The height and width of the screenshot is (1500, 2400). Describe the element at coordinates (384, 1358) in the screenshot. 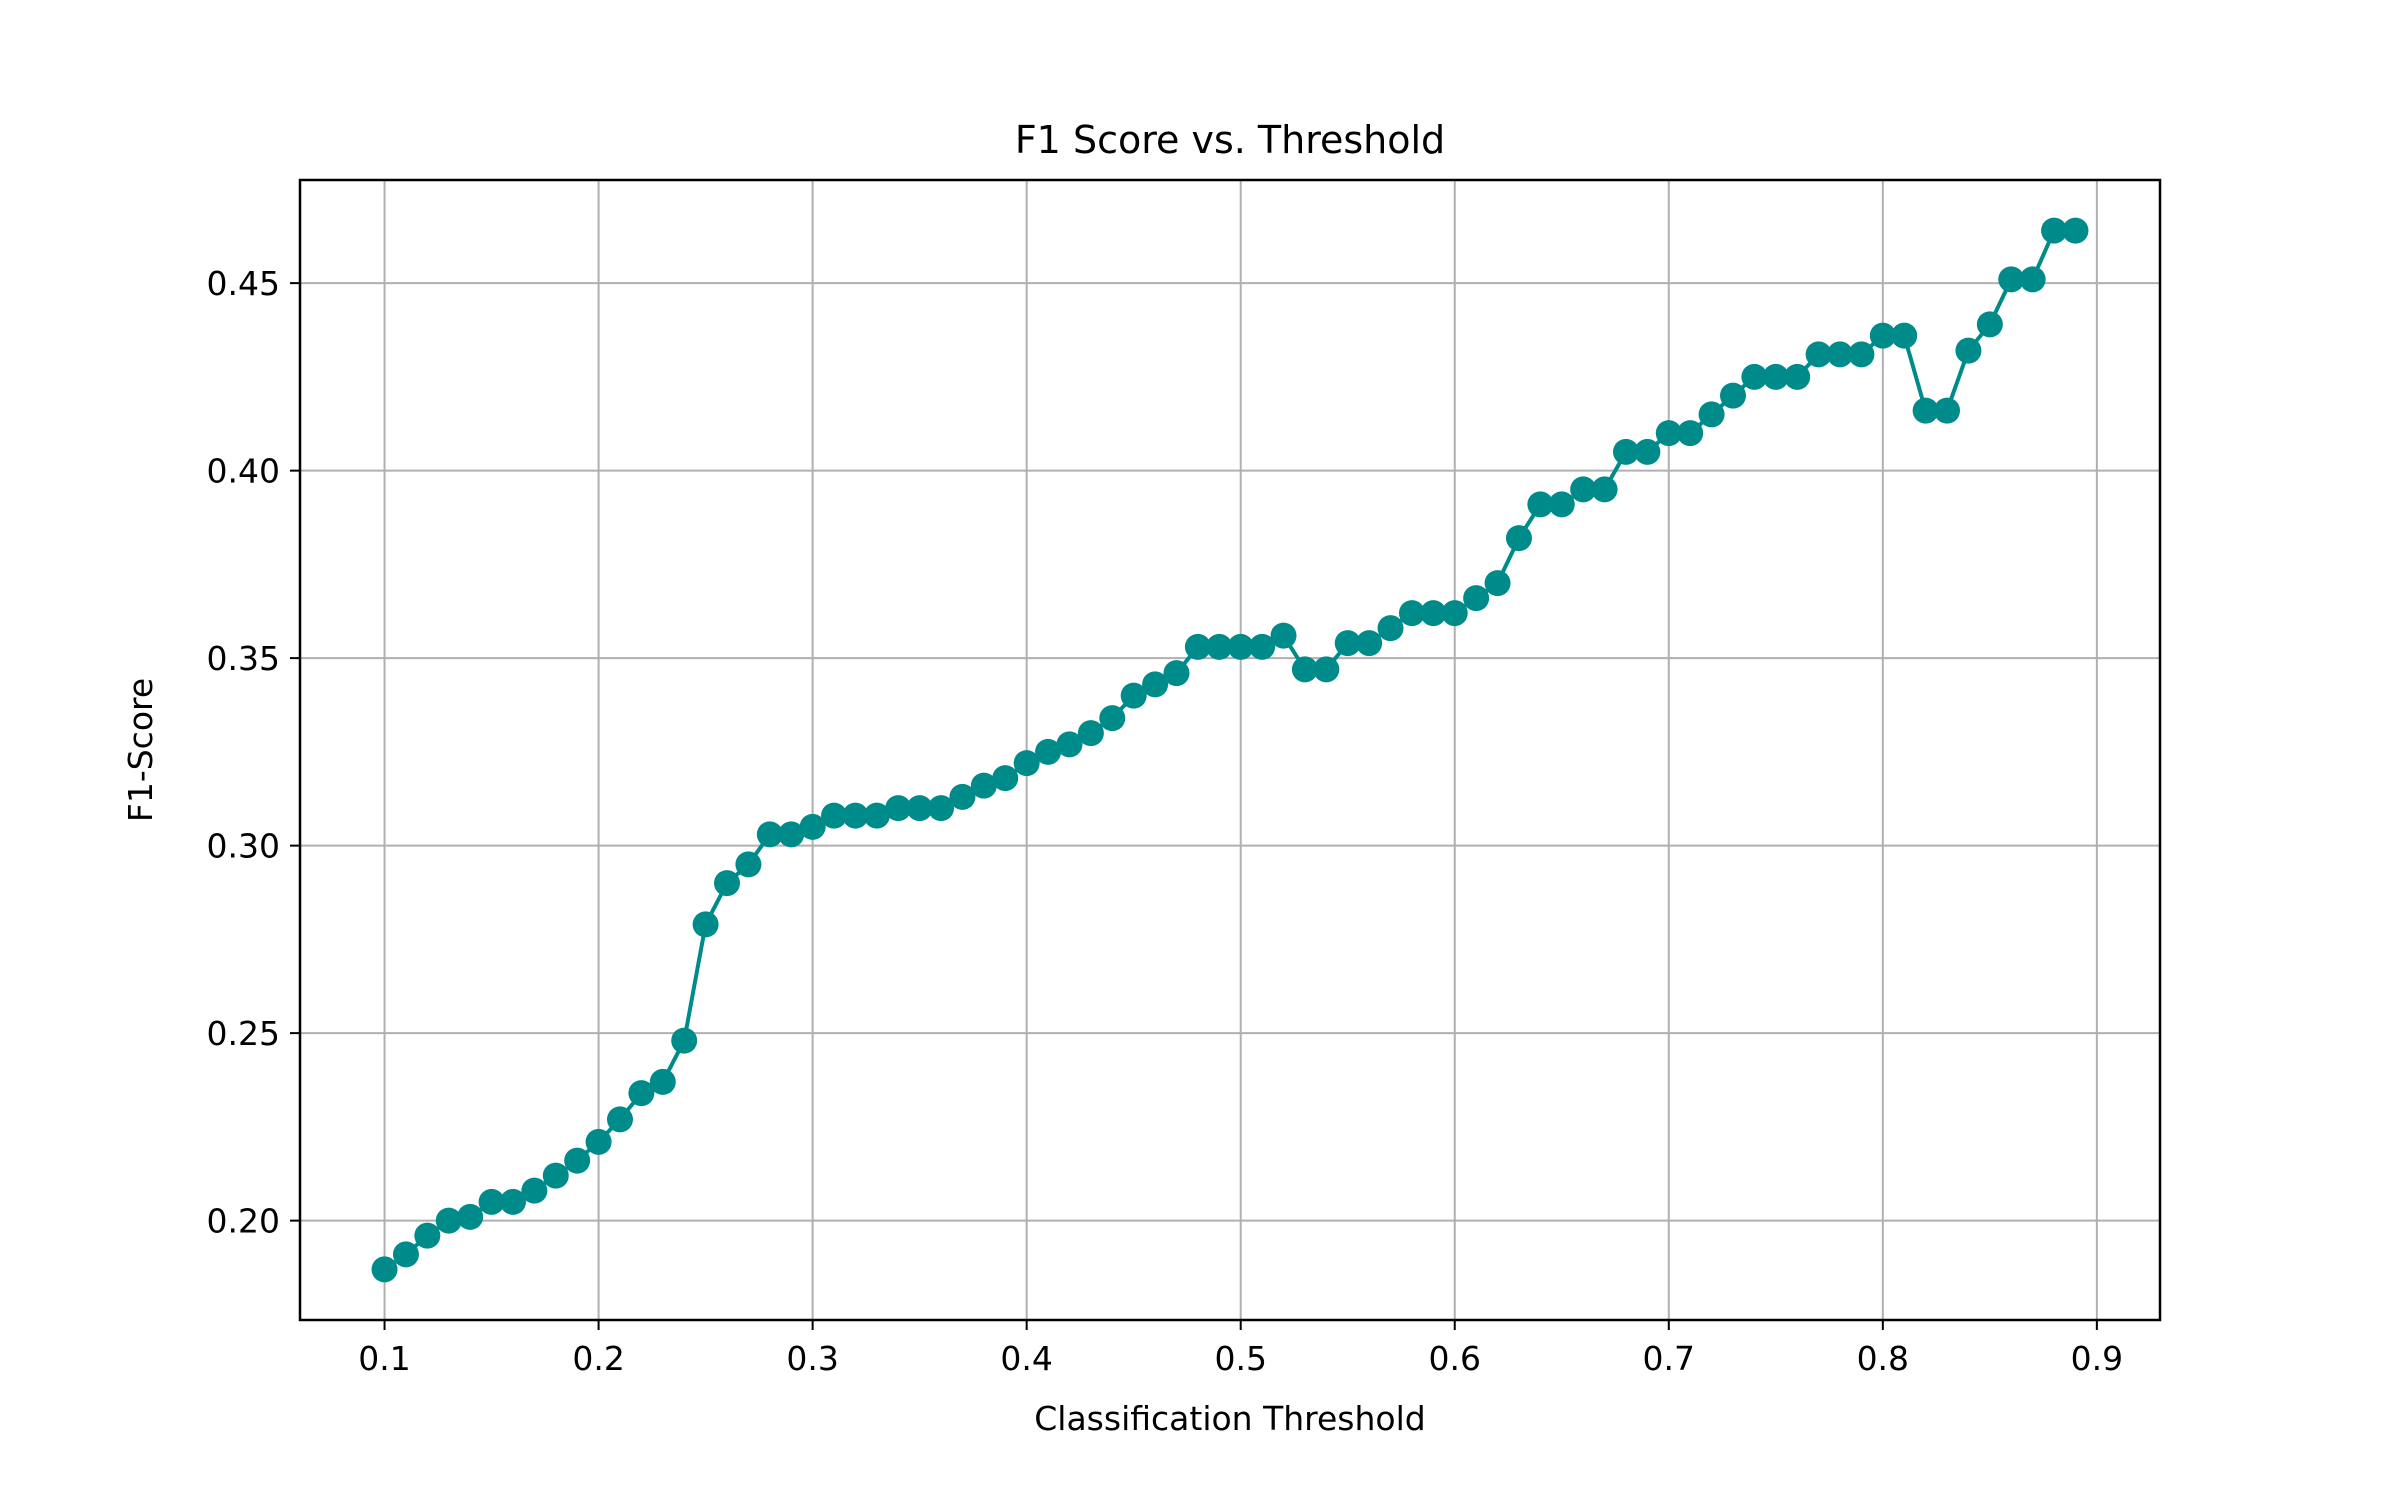

I see `x-tick-label: 0.1` at that location.